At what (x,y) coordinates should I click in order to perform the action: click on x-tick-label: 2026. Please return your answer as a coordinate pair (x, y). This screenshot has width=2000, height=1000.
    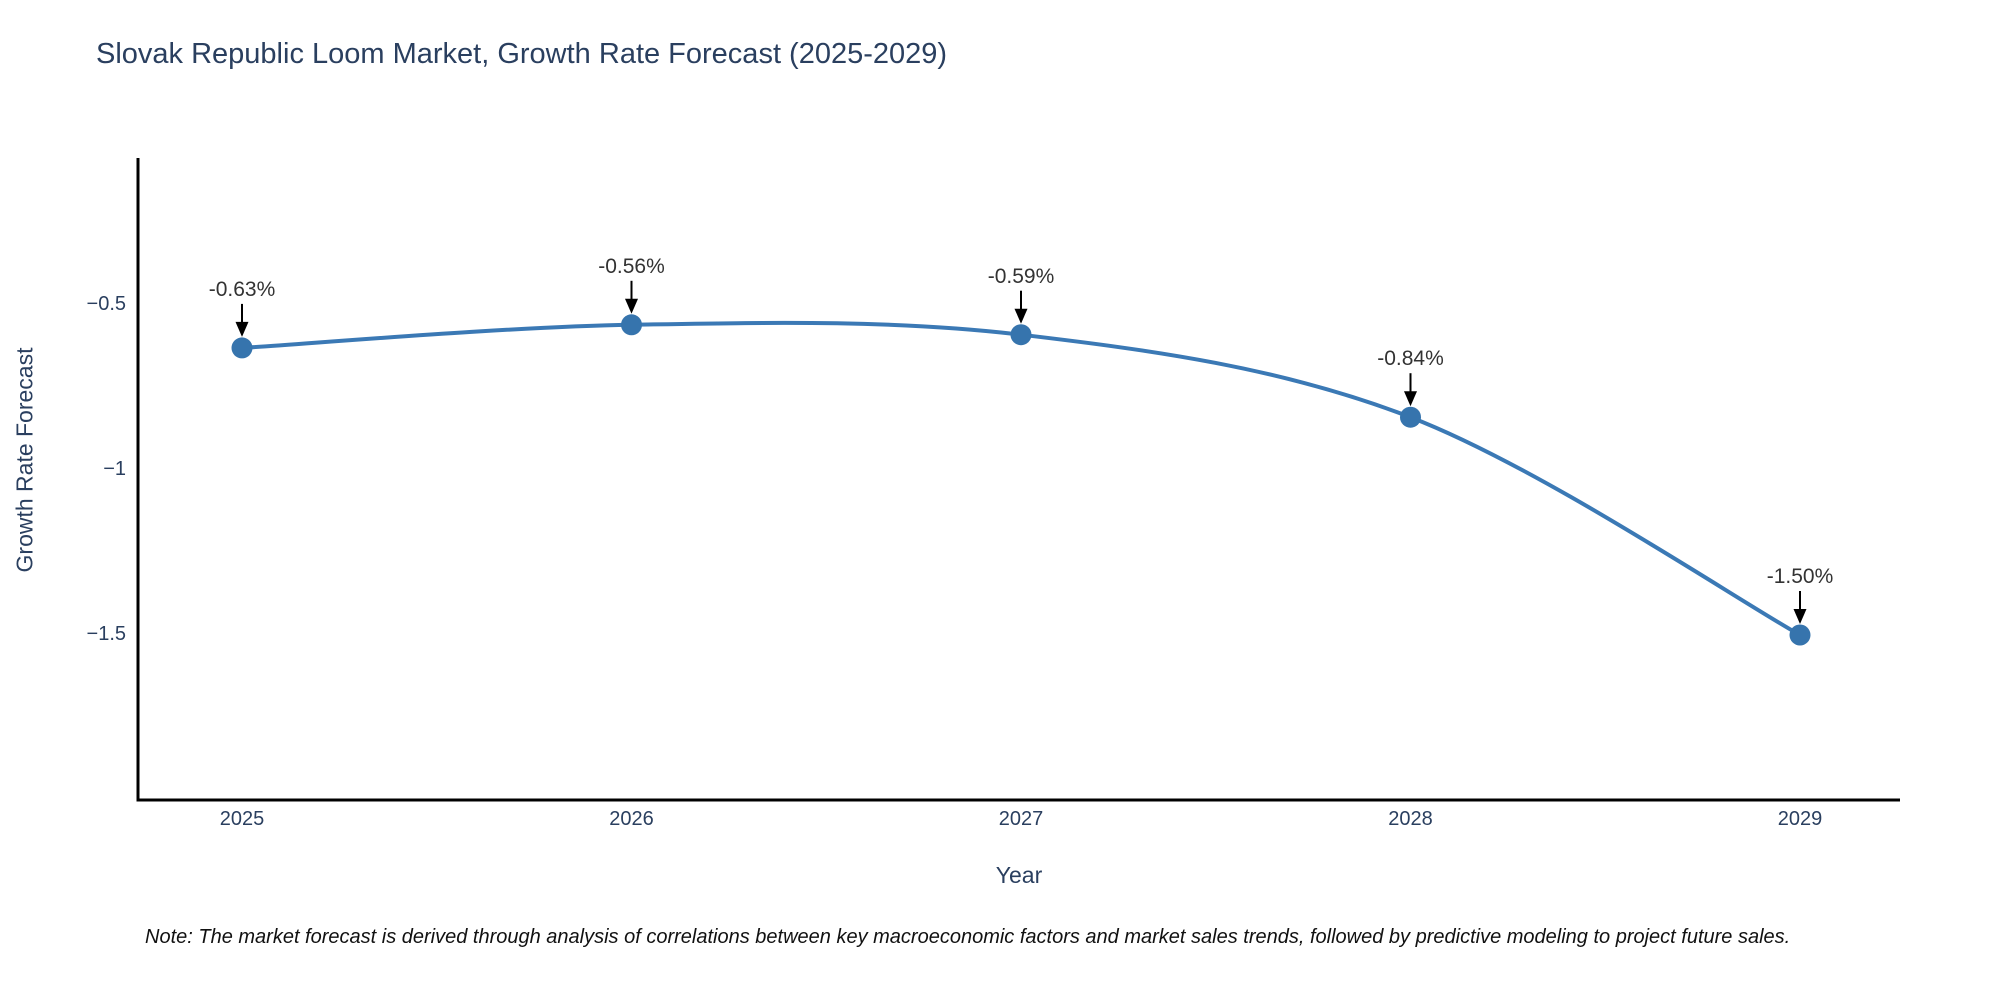
    Looking at the image, I should click on (631, 819).